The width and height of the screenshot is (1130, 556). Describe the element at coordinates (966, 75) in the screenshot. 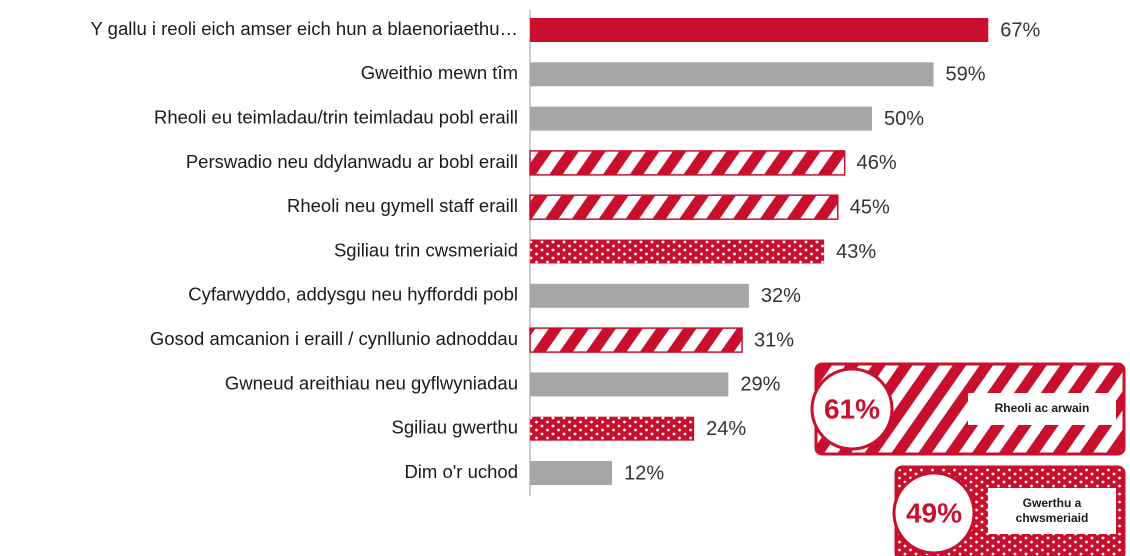

I see `value-label: 59%` at that location.